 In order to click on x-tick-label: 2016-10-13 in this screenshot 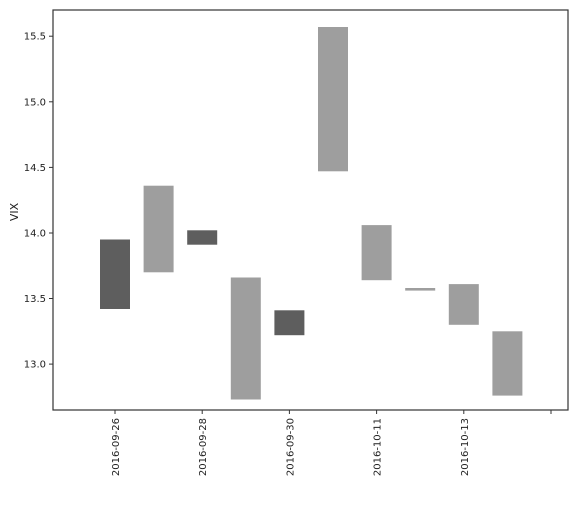, I will do `click(465, 447)`.